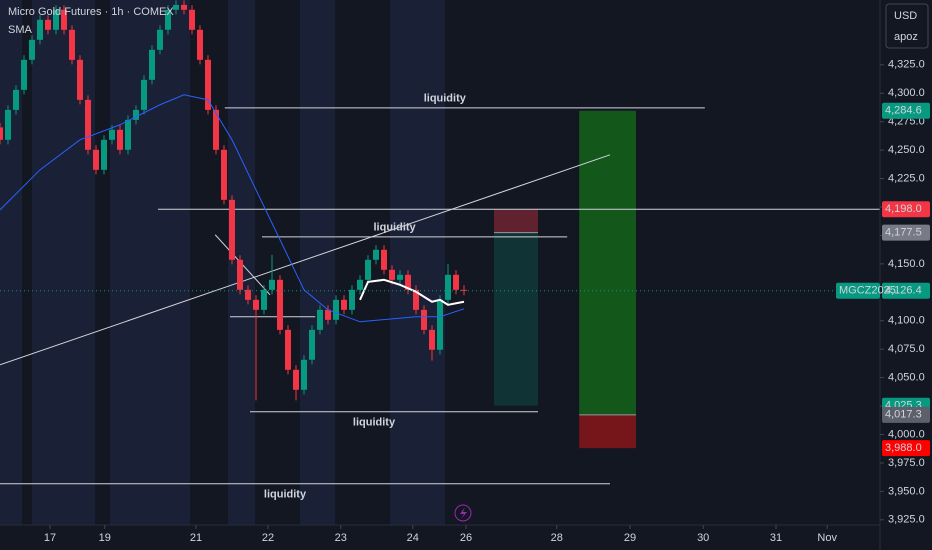  I want to click on event-icon-bolt, so click(463, 513).